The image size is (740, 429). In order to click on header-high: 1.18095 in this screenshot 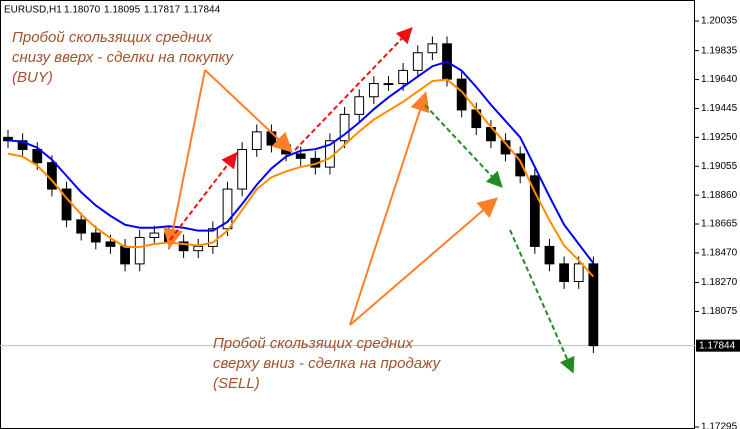, I will do `click(122, 10)`.